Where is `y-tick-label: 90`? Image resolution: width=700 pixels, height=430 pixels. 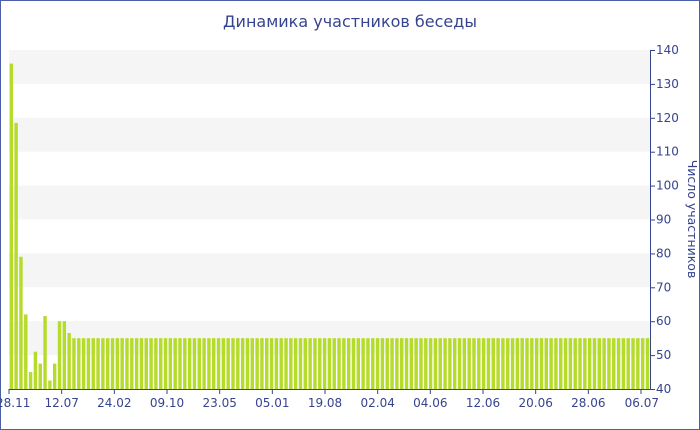
y-tick-label: 90 is located at coordinates (663, 220).